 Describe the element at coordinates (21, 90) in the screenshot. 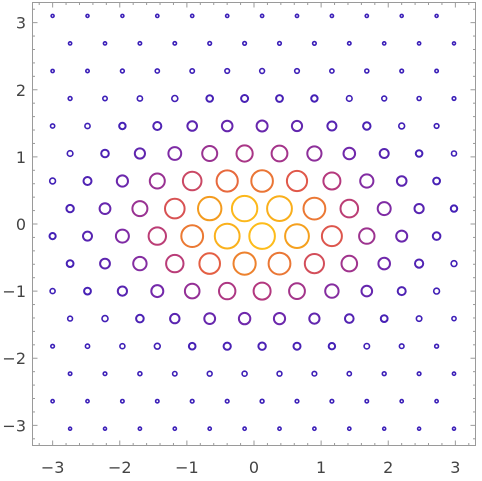

I see `y-tick-label: 2` at that location.